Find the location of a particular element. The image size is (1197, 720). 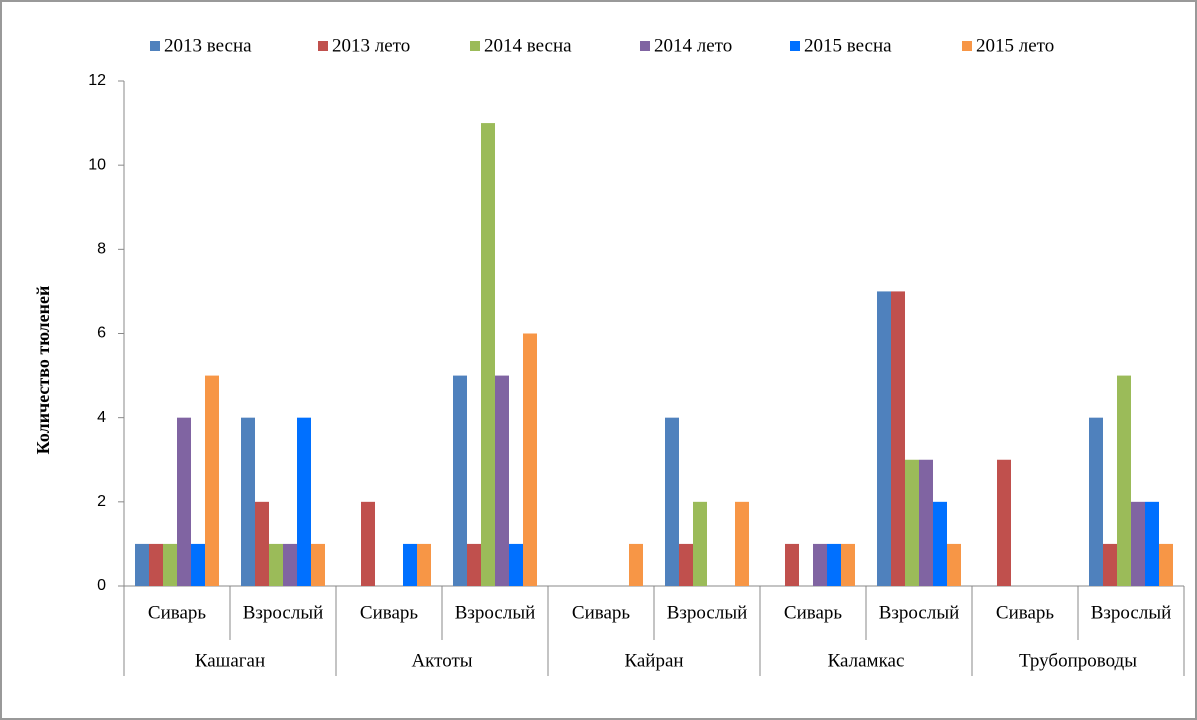

y-tick-label: 4 is located at coordinates (101, 417).